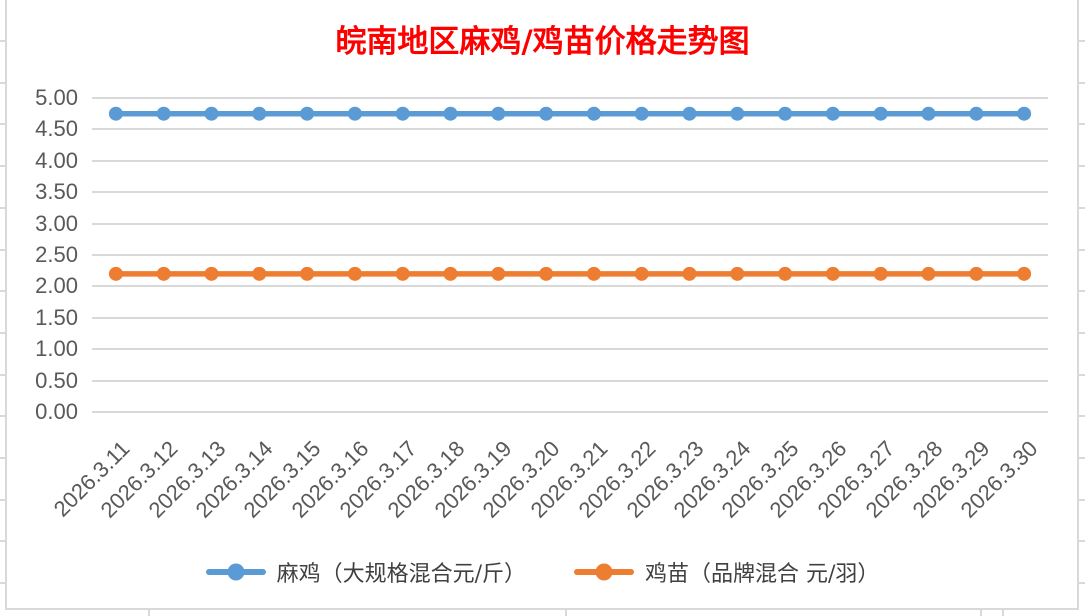 This screenshot has width=1085, height=616. I want to click on y-axis-tick-label: 4.50, so click(56, 129).